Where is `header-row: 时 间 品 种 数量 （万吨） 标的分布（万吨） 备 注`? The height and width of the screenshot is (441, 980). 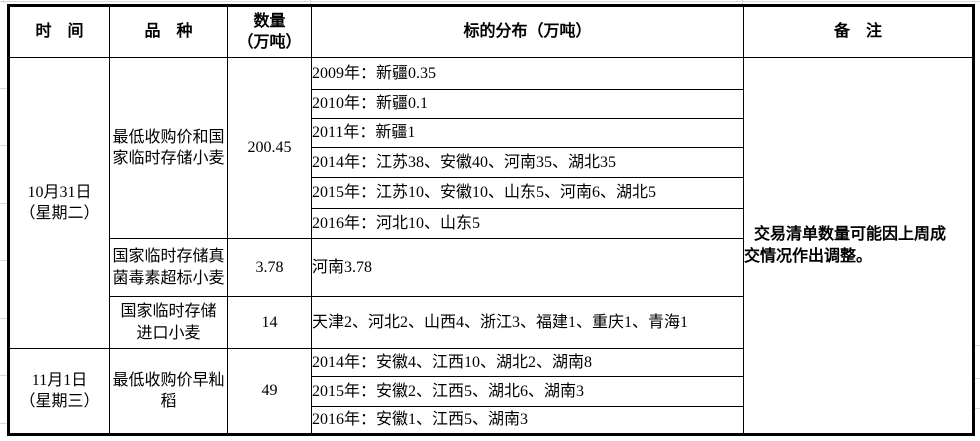
header-row: 时 间 品 种 数量 （万吨） 标的分布（万吨） 备 注 is located at coordinates (491, 31).